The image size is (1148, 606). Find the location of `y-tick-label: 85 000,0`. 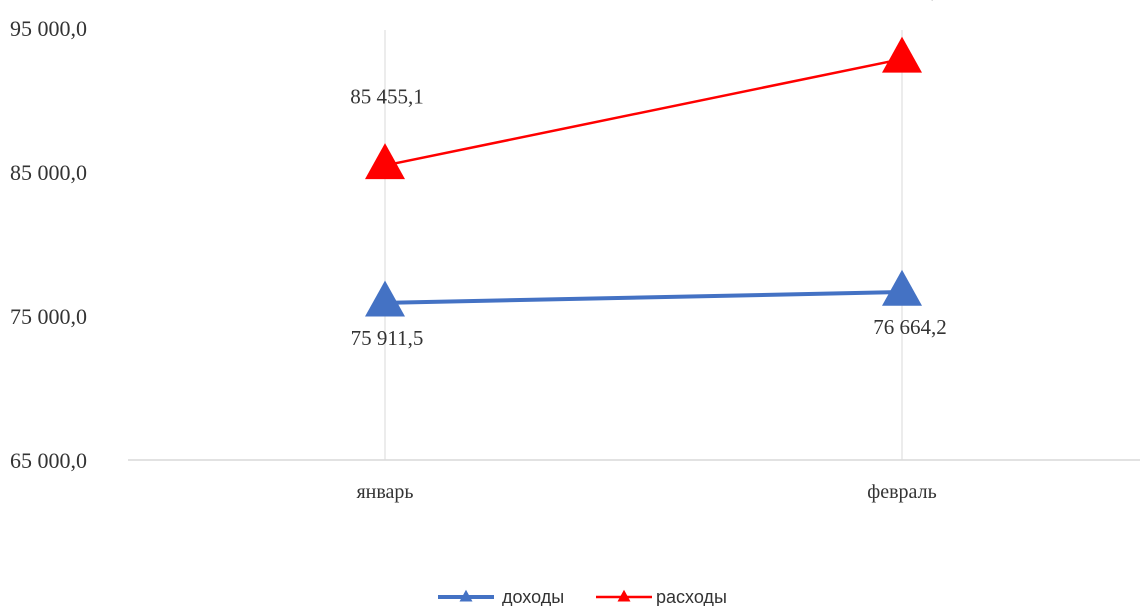

y-tick-label: 85 000,0 is located at coordinates (48, 172).